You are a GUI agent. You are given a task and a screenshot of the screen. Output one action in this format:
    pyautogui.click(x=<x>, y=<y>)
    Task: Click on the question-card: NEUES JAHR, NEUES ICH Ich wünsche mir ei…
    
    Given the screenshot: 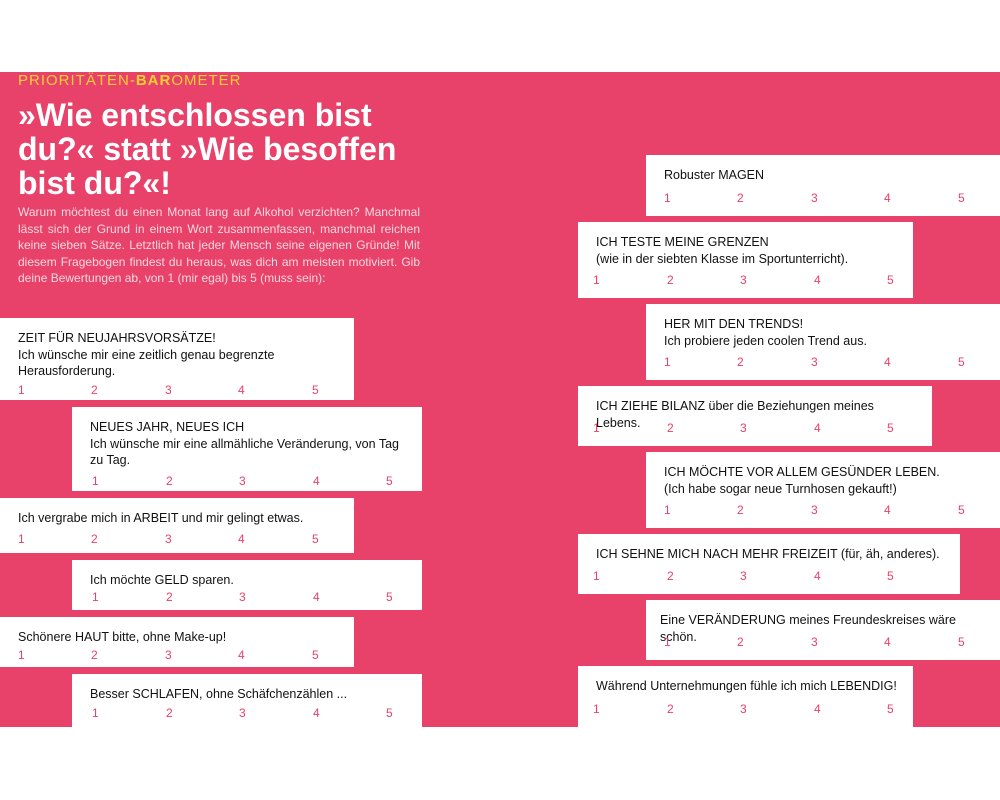 What is the action you would take?
    pyautogui.click(x=247, y=449)
    